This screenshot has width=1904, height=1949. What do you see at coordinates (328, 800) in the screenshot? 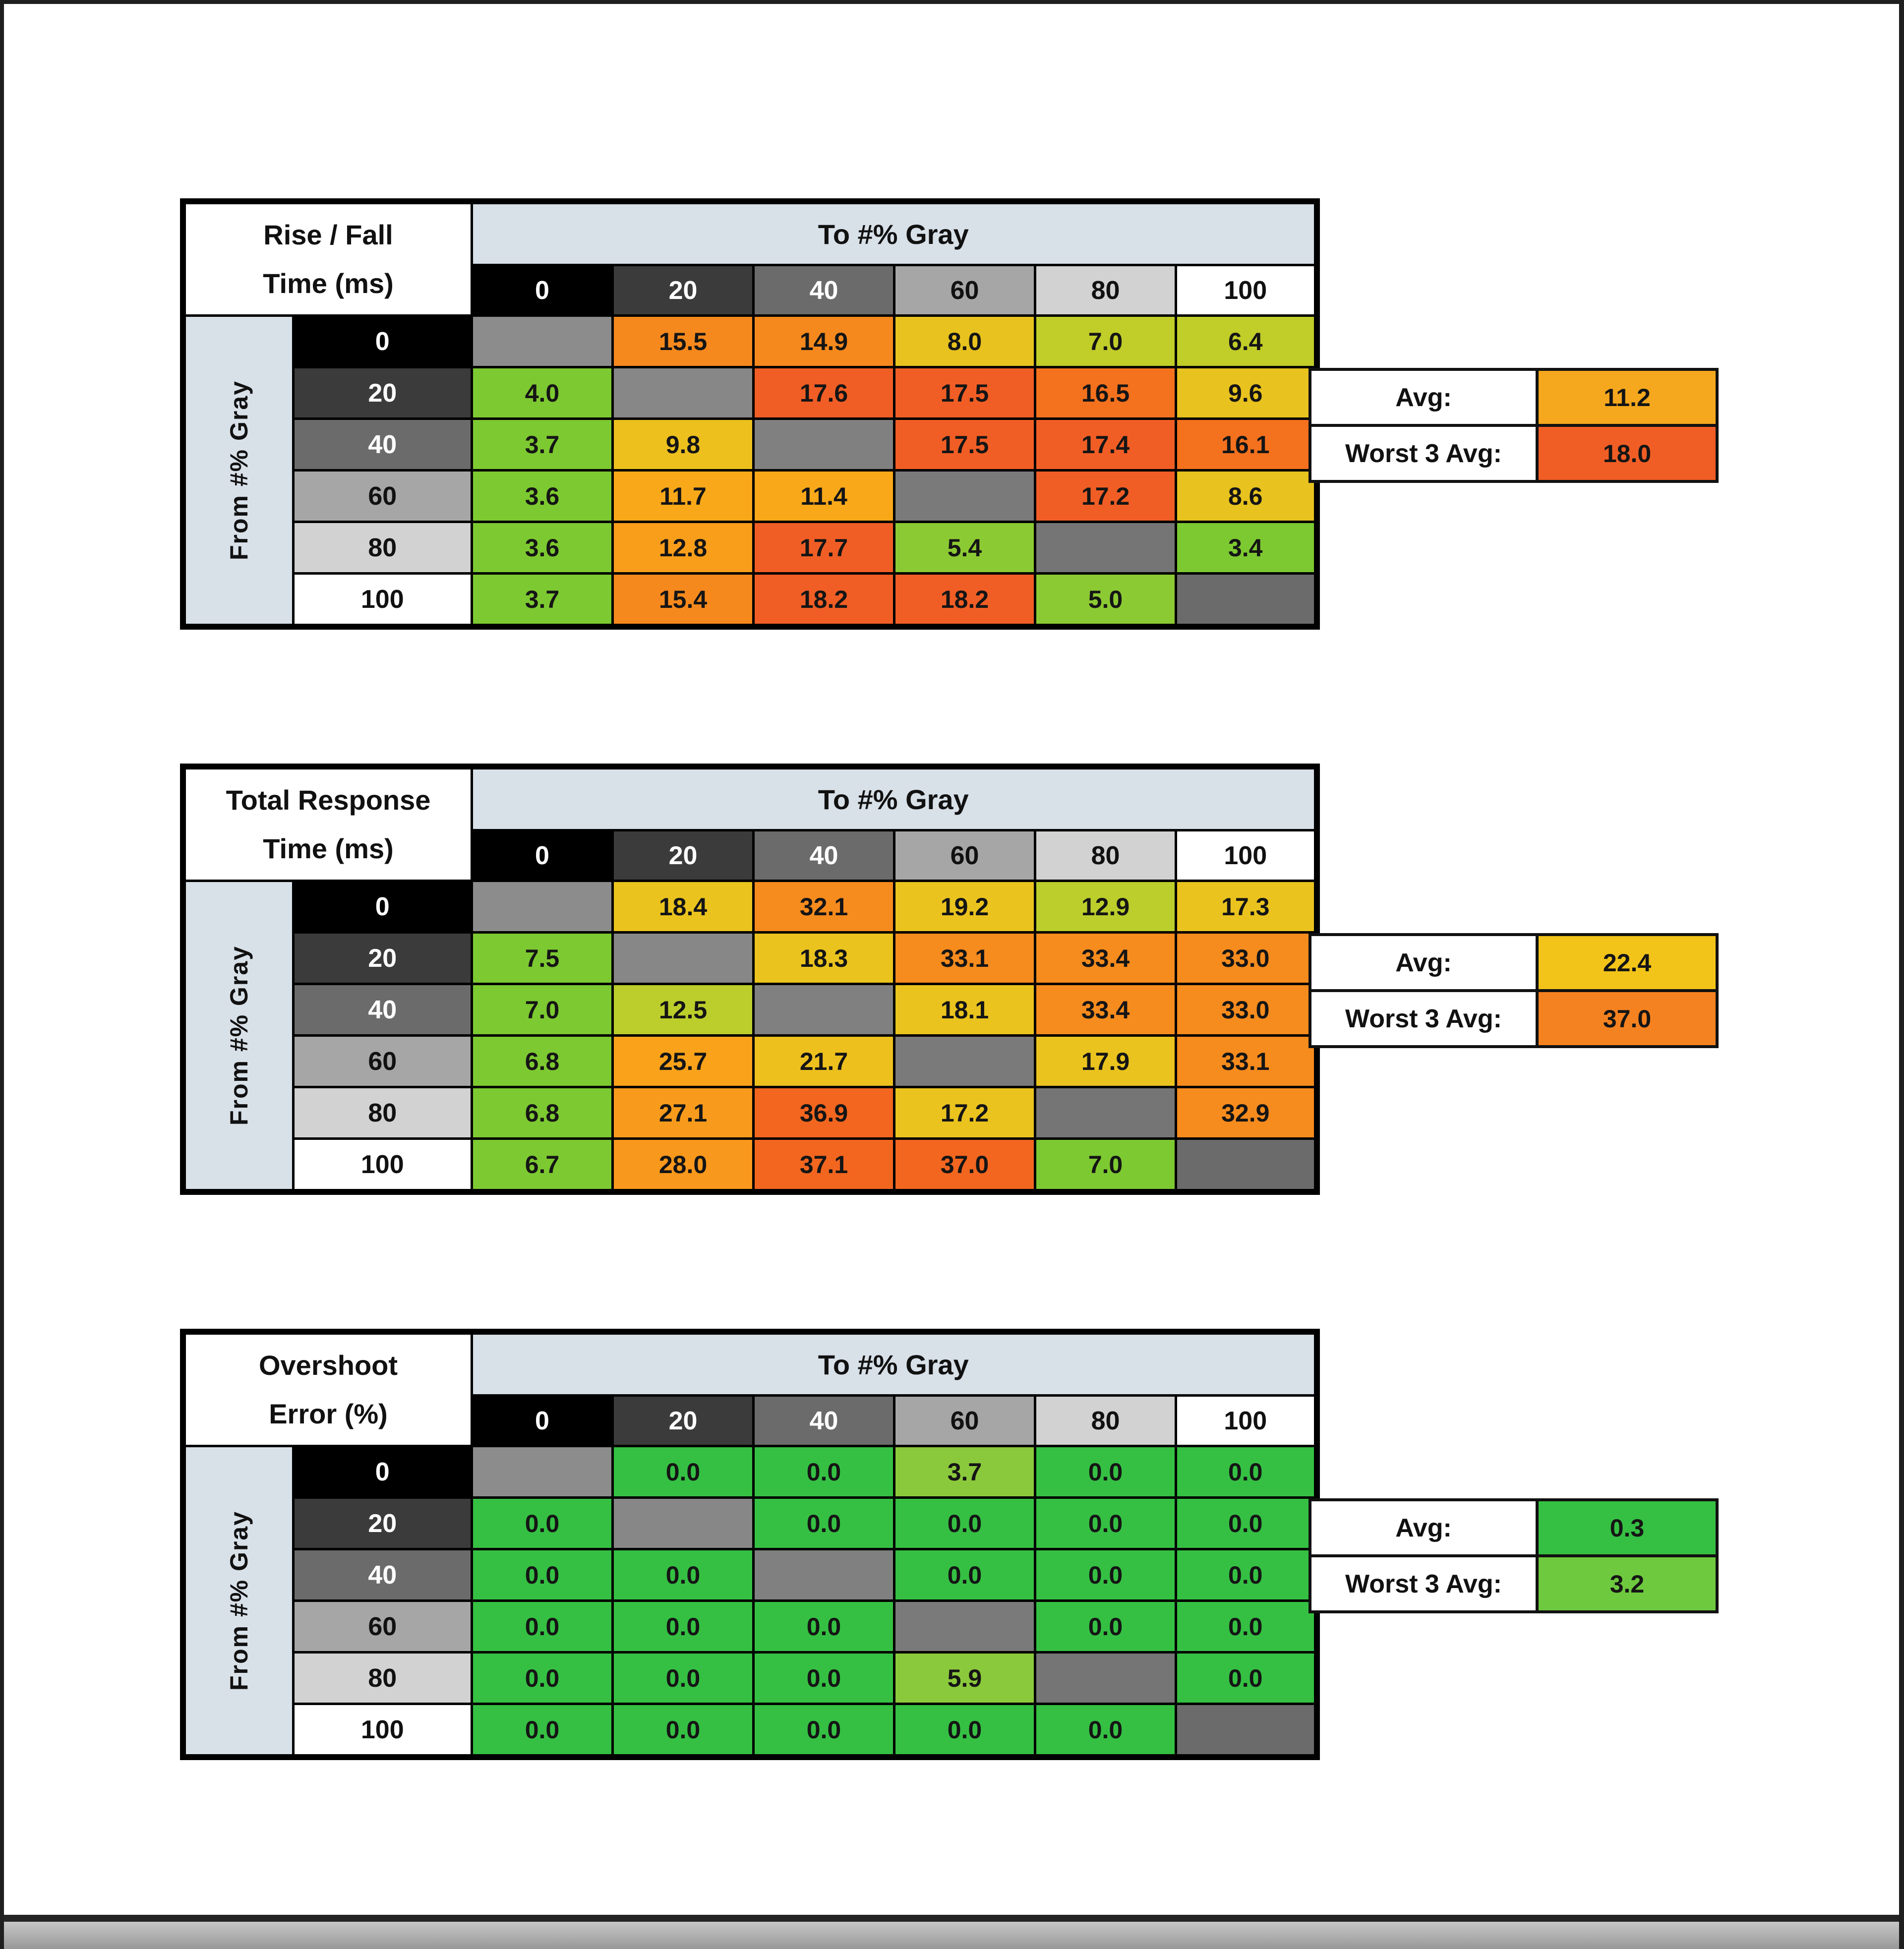
I see `table-title-line1: Total Response` at bounding box center [328, 800].